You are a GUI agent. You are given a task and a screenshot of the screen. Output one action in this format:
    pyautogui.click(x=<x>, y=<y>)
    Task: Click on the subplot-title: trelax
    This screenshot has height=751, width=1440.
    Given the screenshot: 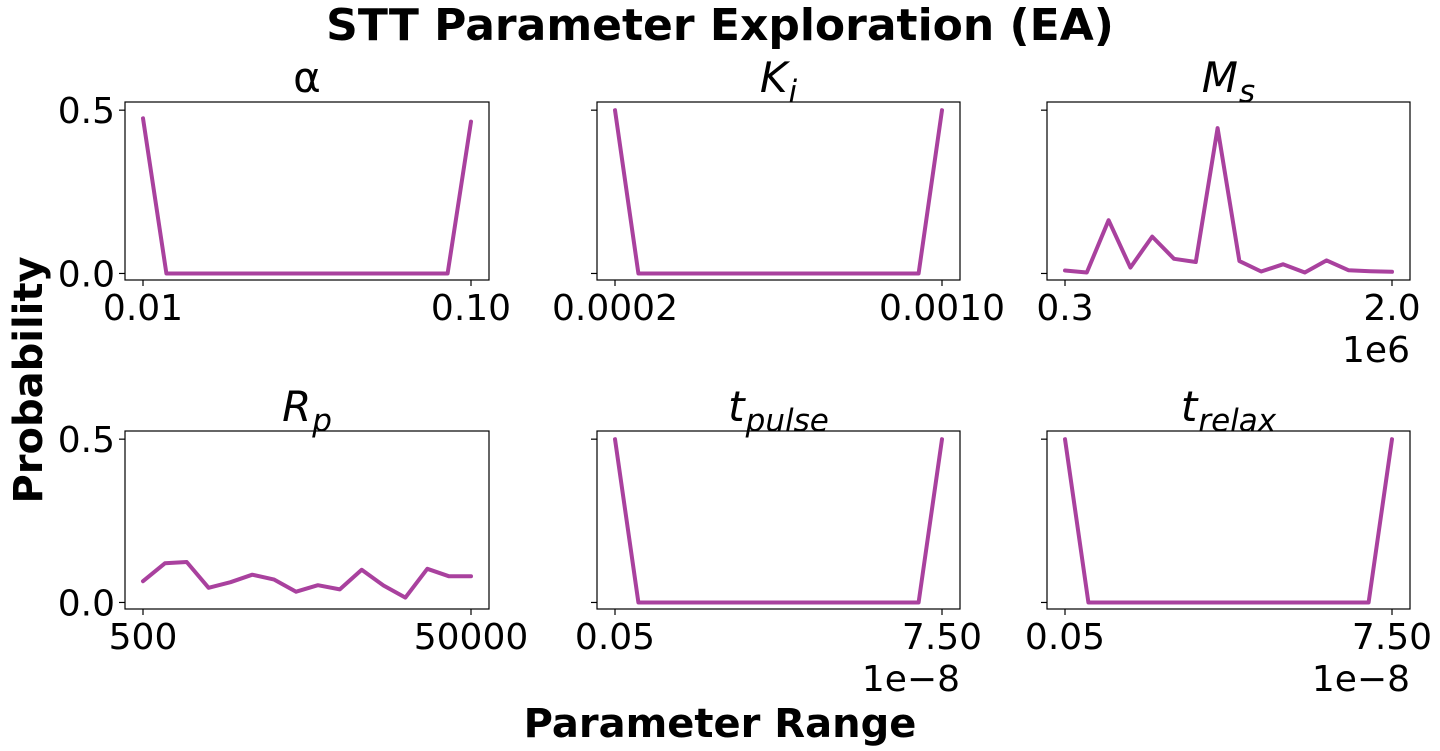 What is the action you would take?
    pyautogui.click(x=1229, y=410)
    